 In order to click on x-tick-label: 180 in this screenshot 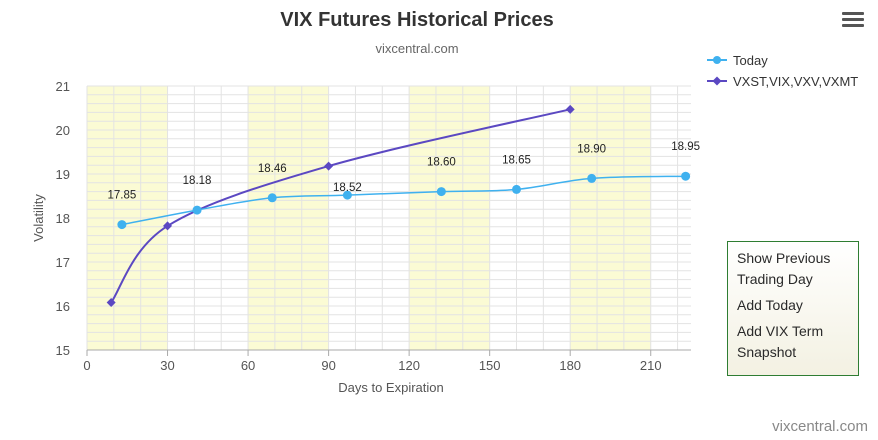, I will do `click(570, 365)`.